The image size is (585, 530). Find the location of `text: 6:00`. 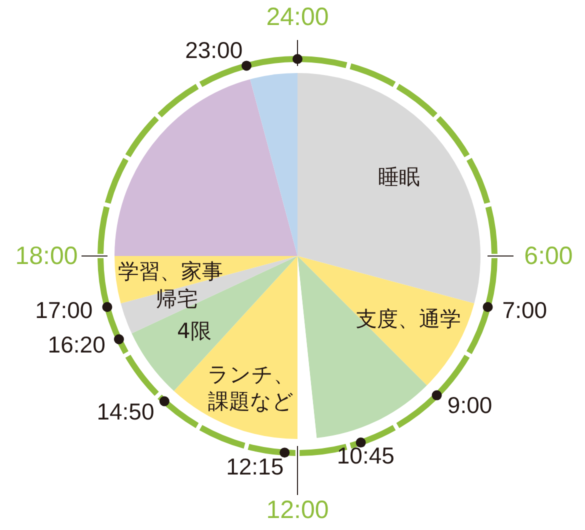

text: 6:00 is located at coordinates (548, 256).